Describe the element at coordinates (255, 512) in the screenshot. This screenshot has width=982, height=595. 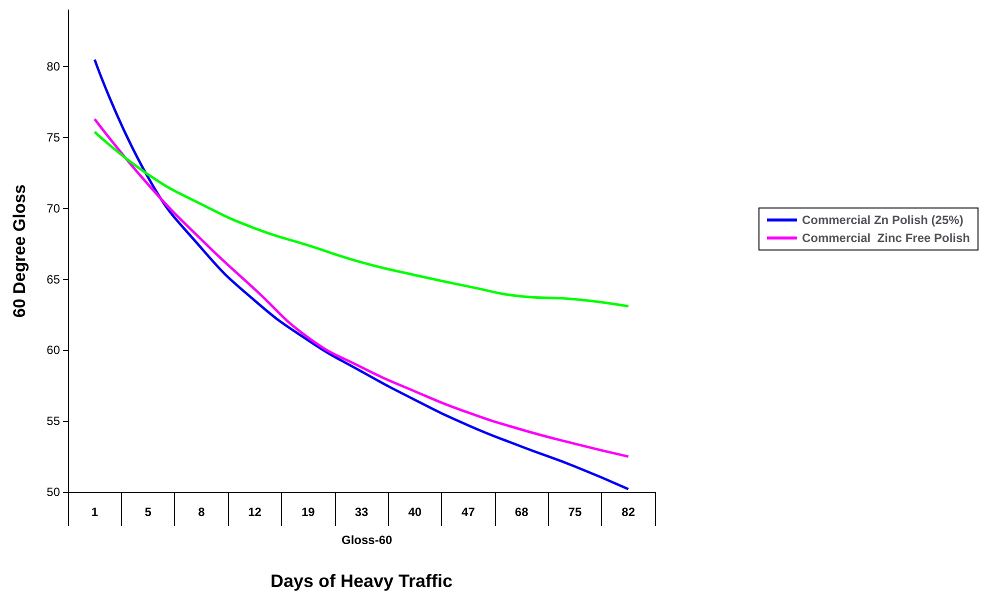
I see `x-tick-label: 12` at that location.